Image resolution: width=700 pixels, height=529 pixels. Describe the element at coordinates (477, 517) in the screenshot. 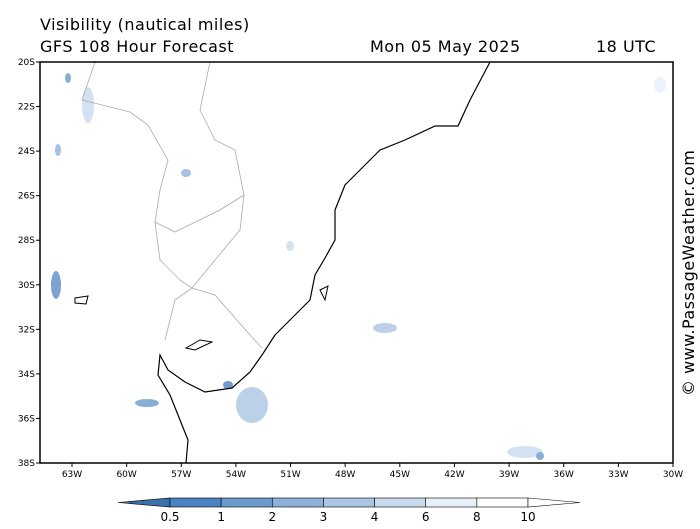

I see `colorbar-label: 8` at that location.